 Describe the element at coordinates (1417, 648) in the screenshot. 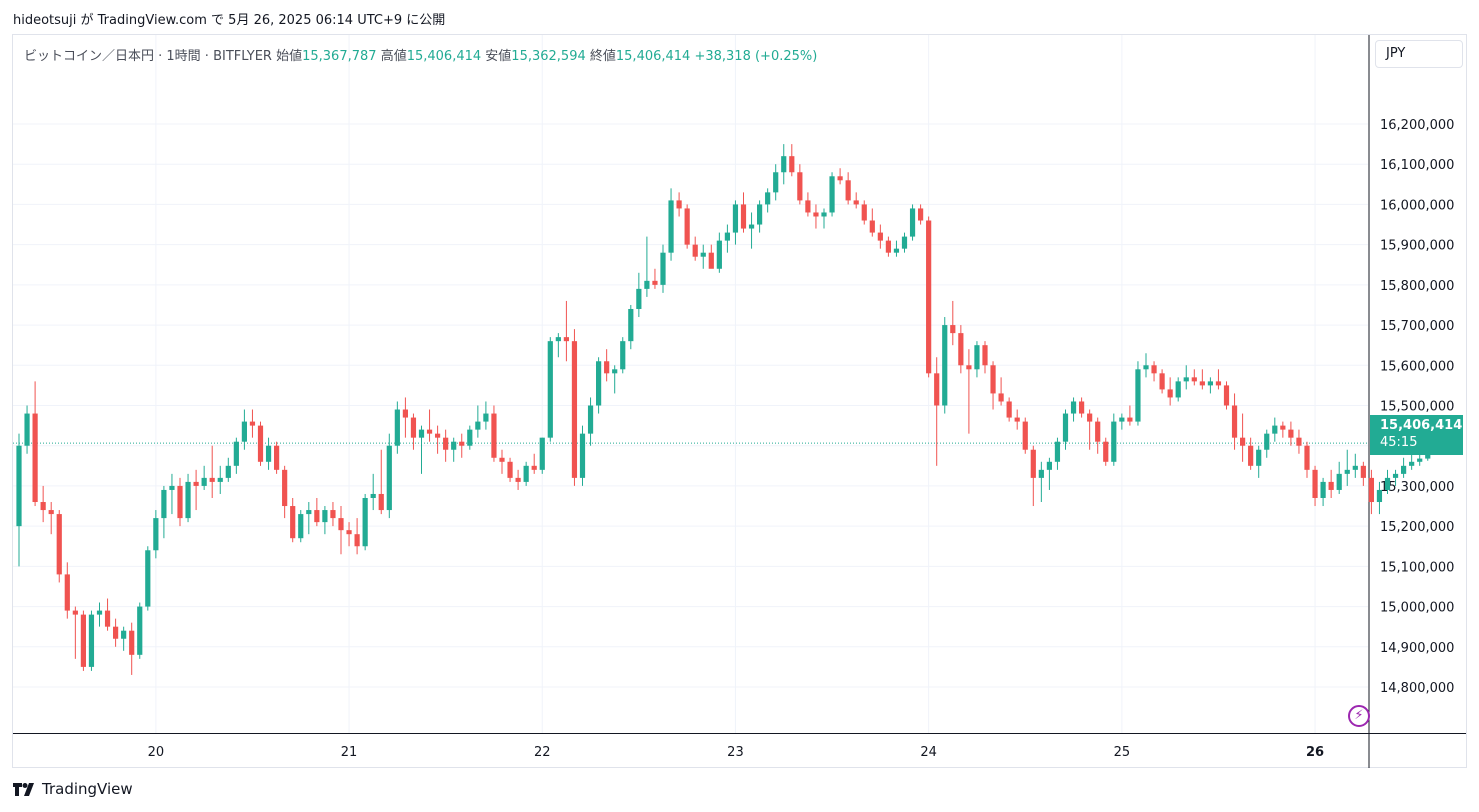

I see `y-tick-label: 14,900,000` at that location.